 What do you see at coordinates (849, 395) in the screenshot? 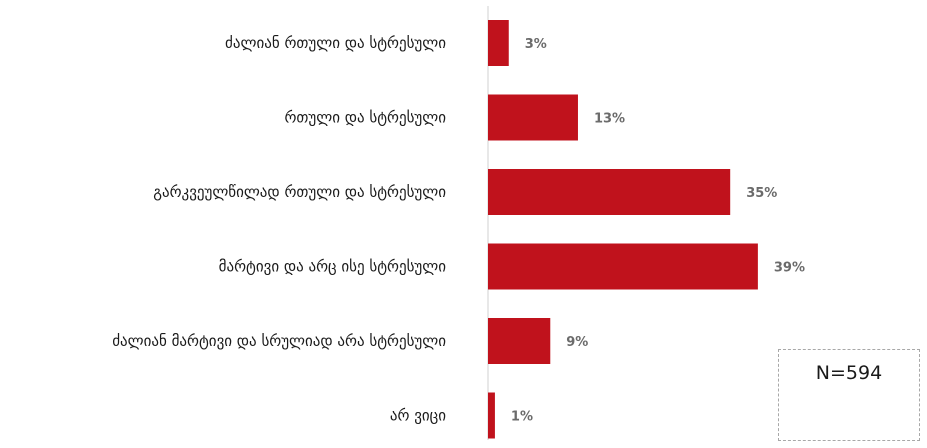
I see `sample-size-box: N=594` at bounding box center [849, 395].